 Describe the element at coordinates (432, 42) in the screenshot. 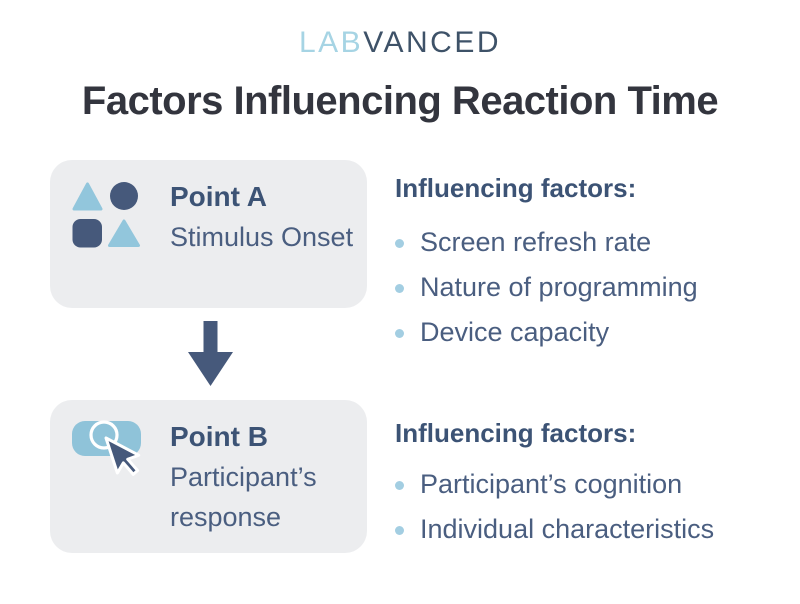

I see `logo-vanced-text: VANCED` at that location.